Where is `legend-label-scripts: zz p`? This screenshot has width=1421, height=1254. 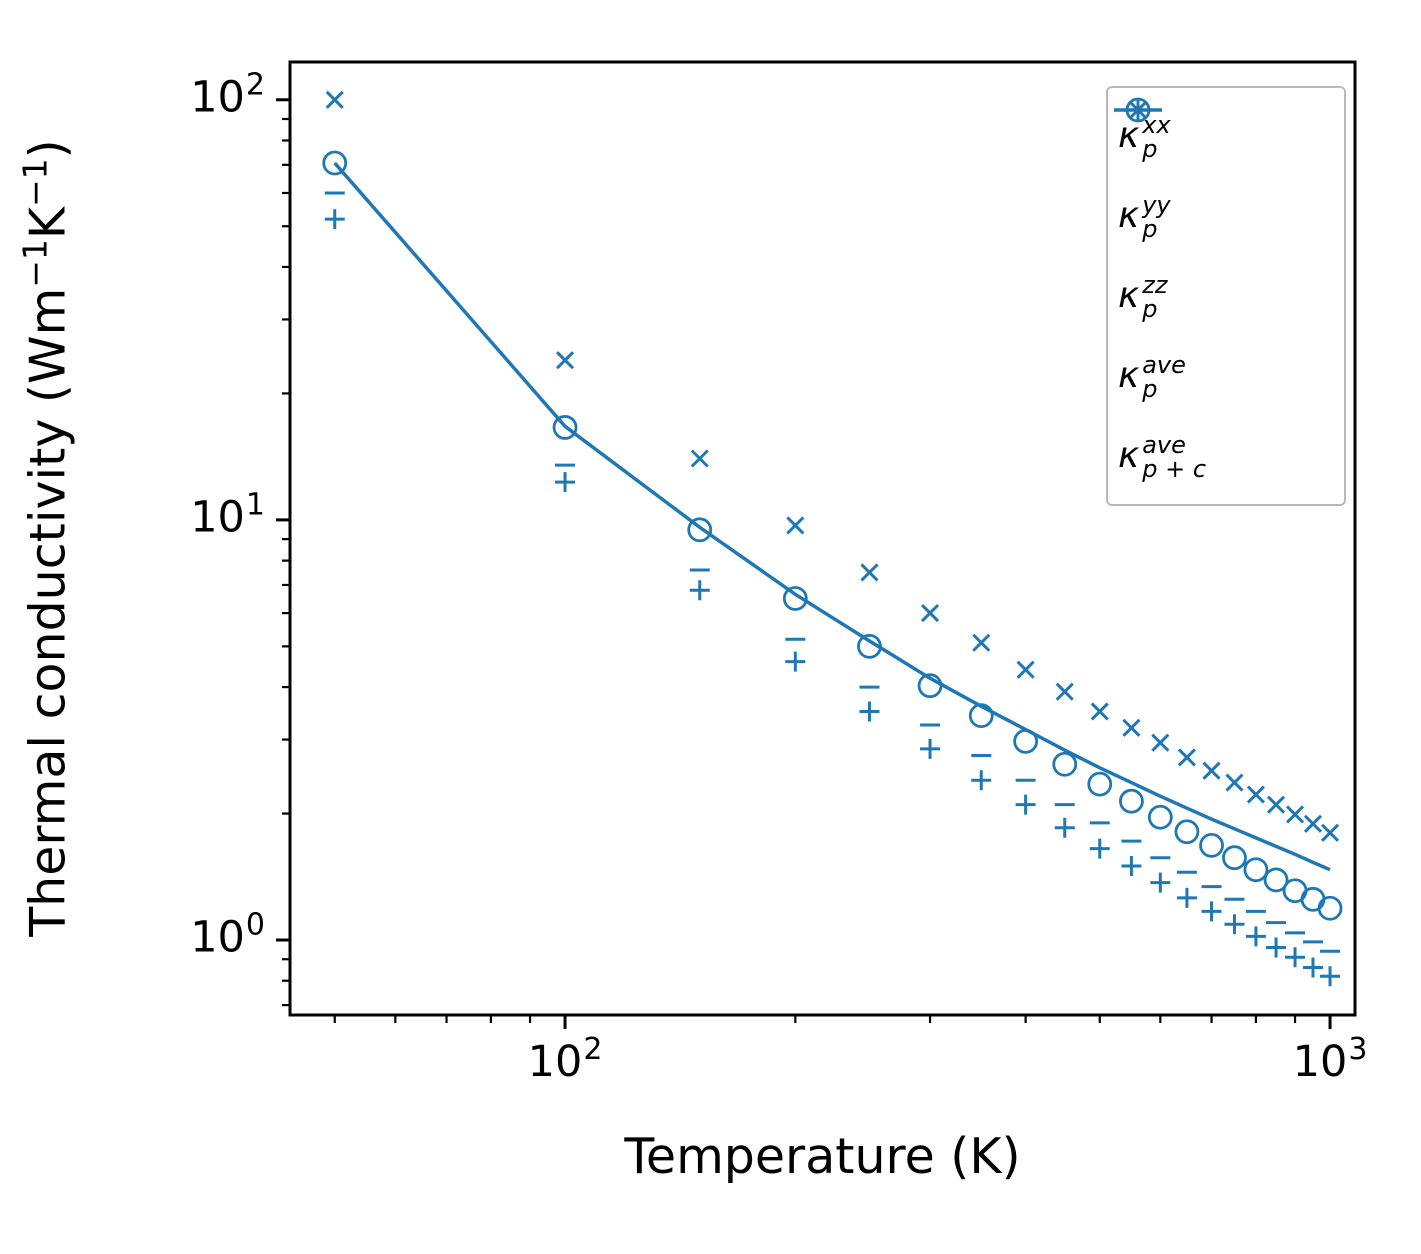 legend-label-scripts: zz p is located at coordinates (1155, 296).